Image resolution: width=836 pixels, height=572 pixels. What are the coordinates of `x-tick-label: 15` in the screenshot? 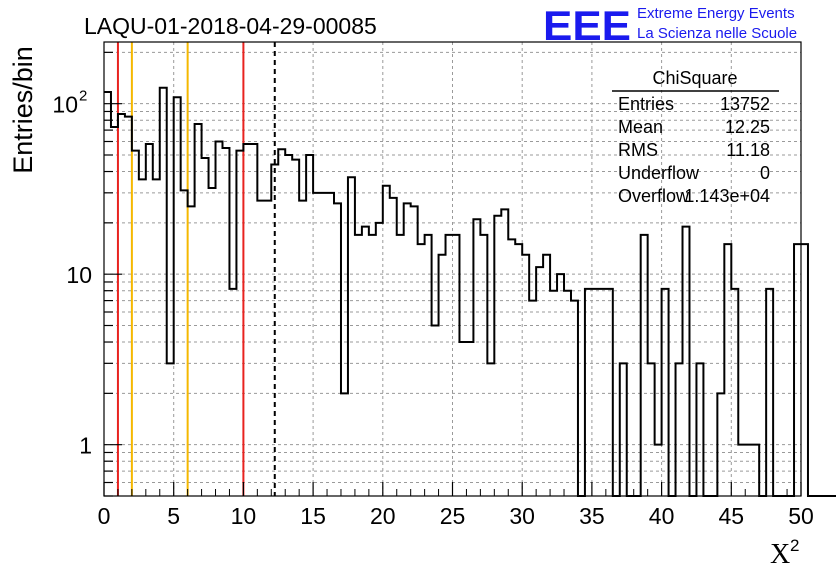 It's located at (313, 516).